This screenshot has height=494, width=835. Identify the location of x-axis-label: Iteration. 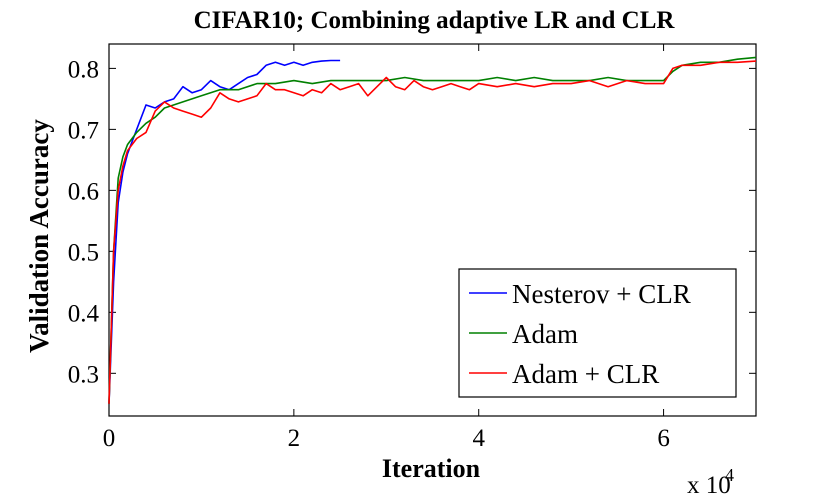
(431, 468).